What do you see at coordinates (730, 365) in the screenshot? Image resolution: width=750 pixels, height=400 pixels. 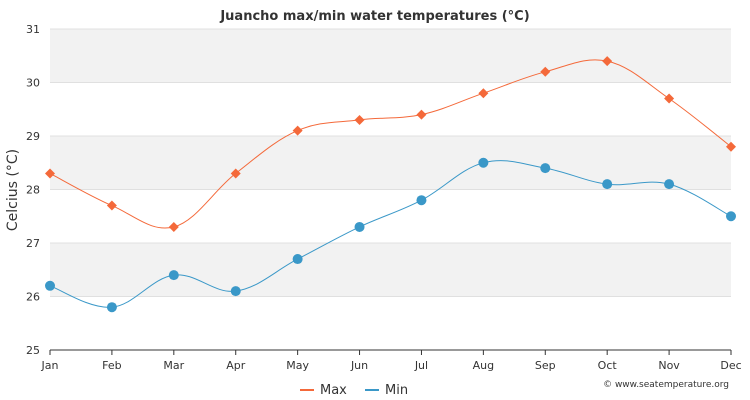 I see `x-tick-label: Dec` at bounding box center [730, 365].